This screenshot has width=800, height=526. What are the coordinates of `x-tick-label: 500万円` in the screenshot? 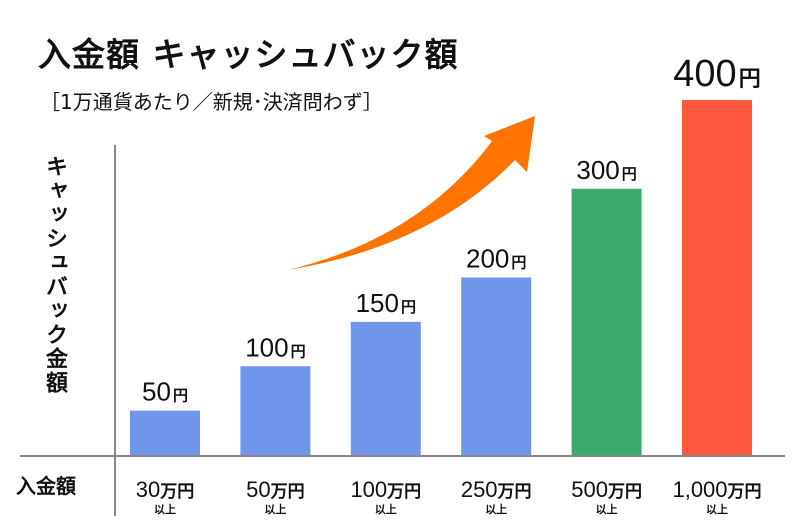 It's located at (606, 489).